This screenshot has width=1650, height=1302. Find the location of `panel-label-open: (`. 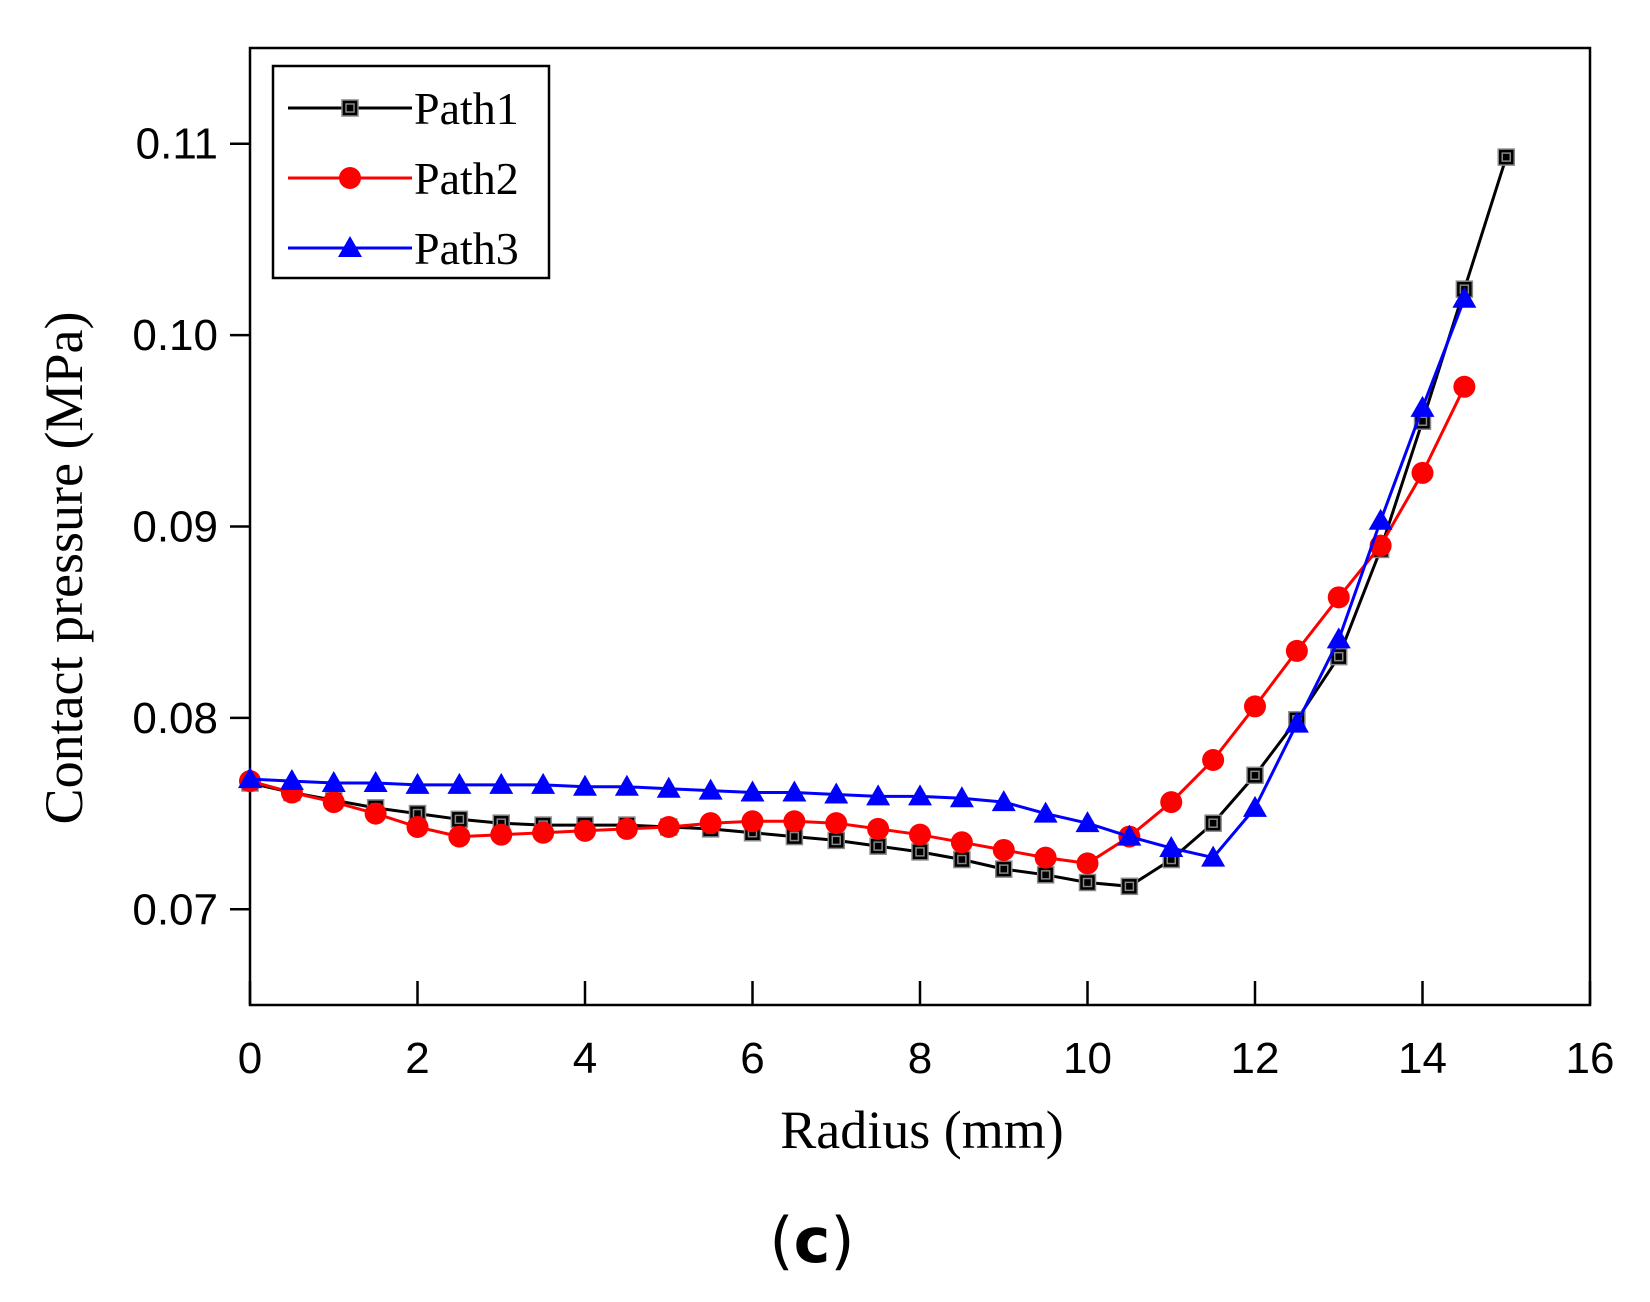

panel-label-open: ( is located at coordinates (781, 1240).